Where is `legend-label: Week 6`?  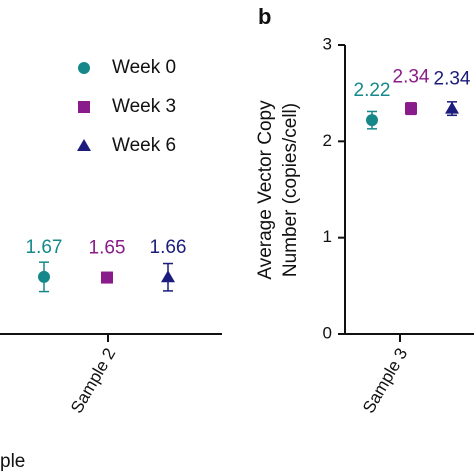 legend-label: Week 6 is located at coordinates (144, 145).